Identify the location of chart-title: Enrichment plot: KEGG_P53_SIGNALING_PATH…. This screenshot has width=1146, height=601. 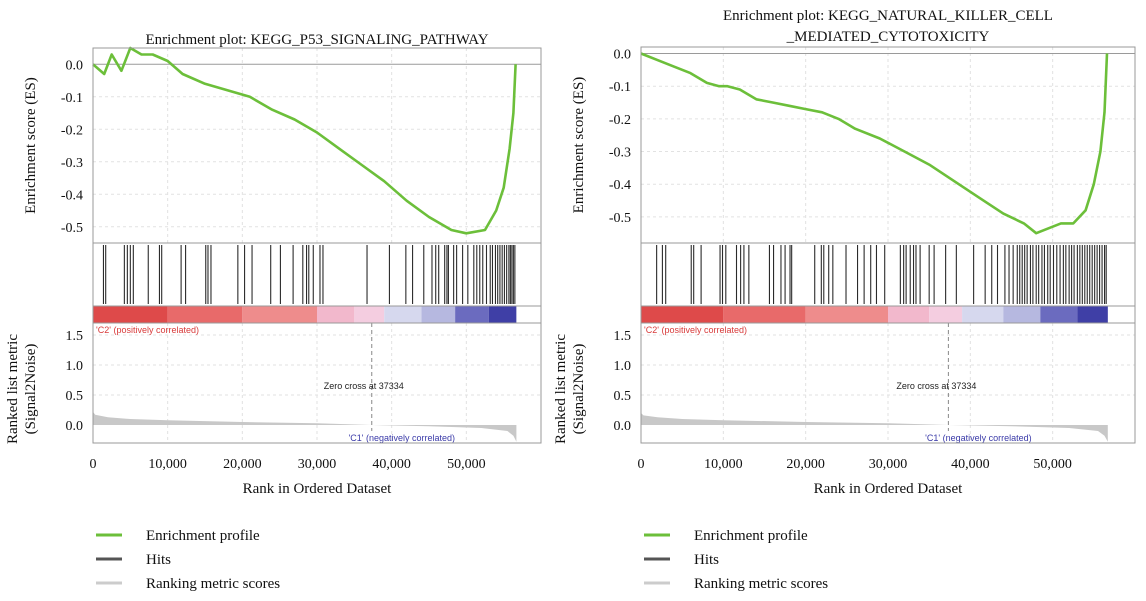
(316, 40).